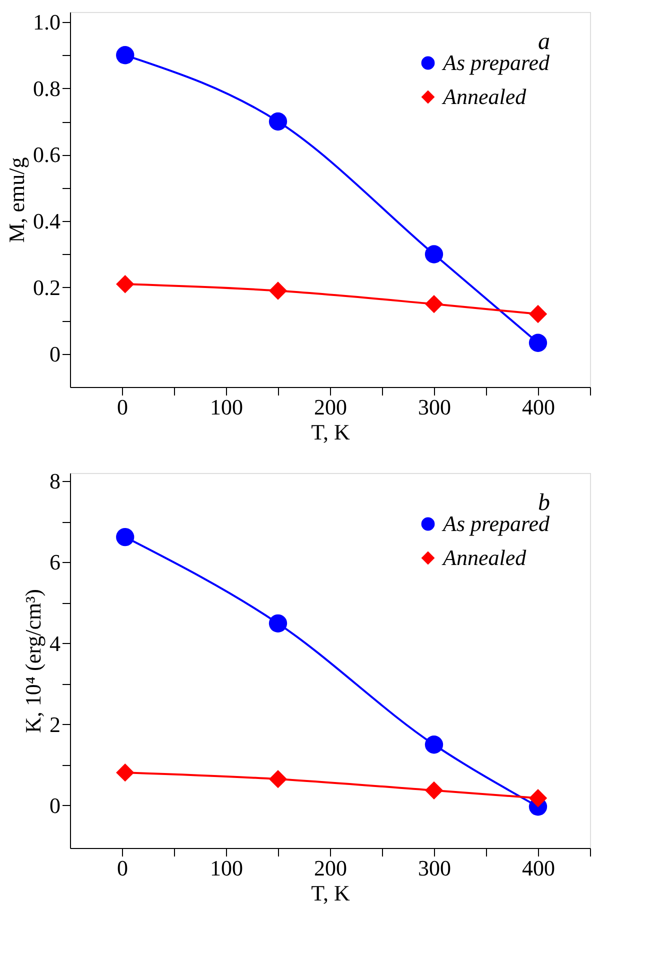 The height and width of the screenshot is (966, 648). I want to click on y-axis-title: M, emu/g, so click(16, 200).